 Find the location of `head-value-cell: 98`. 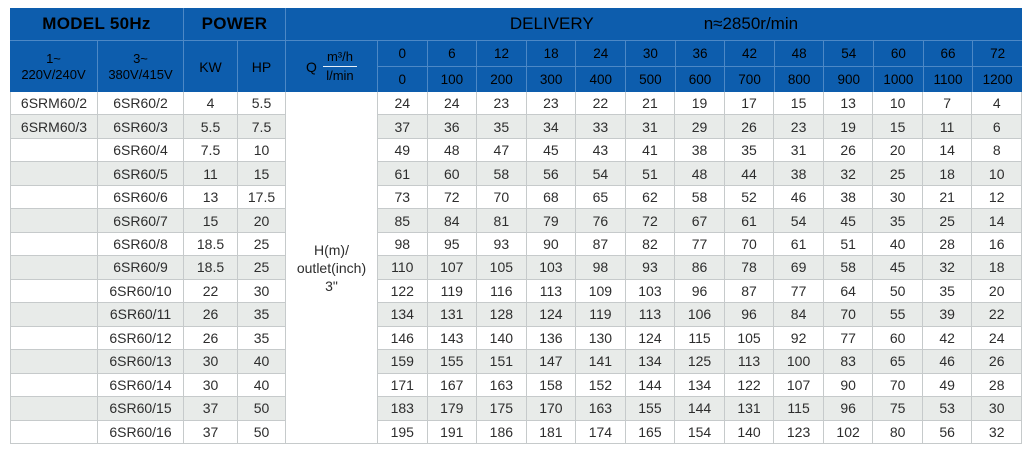

head-value-cell: 98 is located at coordinates (601, 268).